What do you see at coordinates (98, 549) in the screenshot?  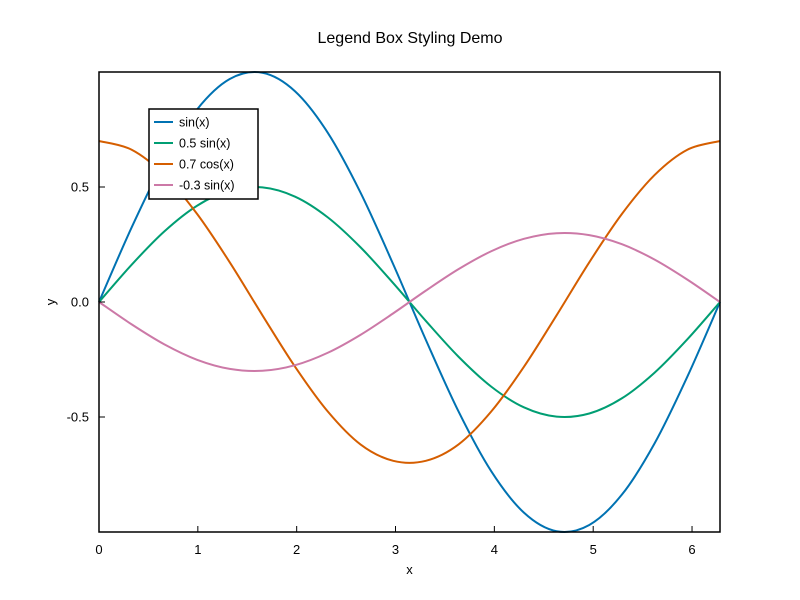 I see `x-tick-label: 0` at bounding box center [98, 549].